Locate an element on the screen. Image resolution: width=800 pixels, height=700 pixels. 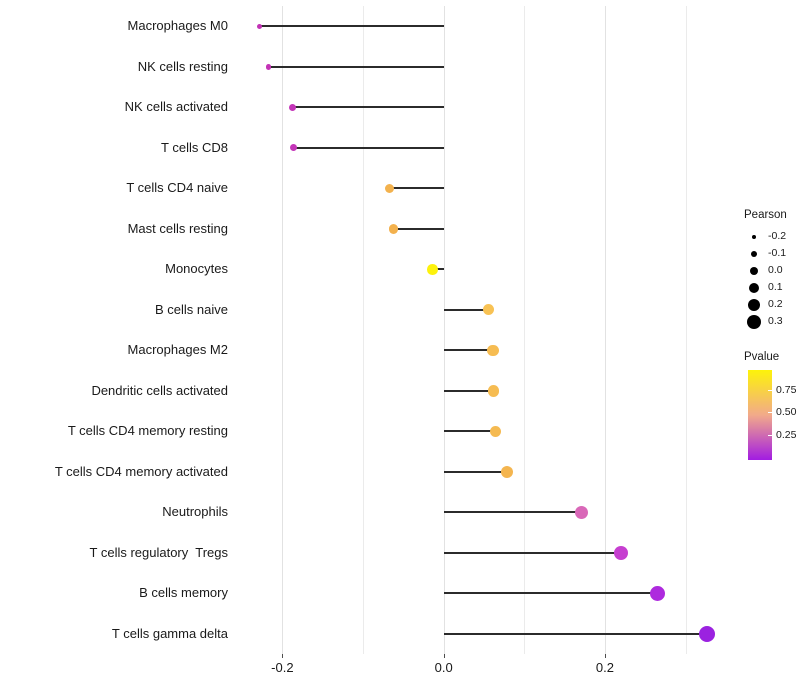
legend-size-entry: -0.2 is located at coordinates (772, 236).